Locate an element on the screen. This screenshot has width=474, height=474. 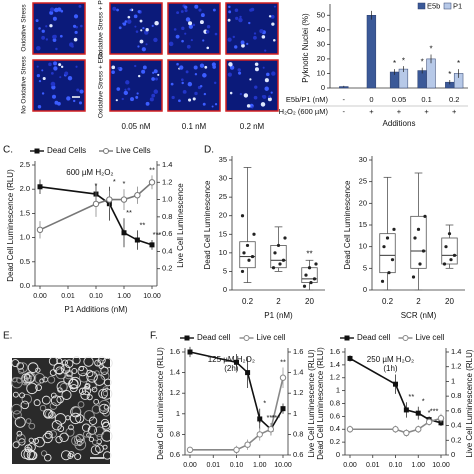
x-tick-label: 0.01 is located at coordinates (373, 465).